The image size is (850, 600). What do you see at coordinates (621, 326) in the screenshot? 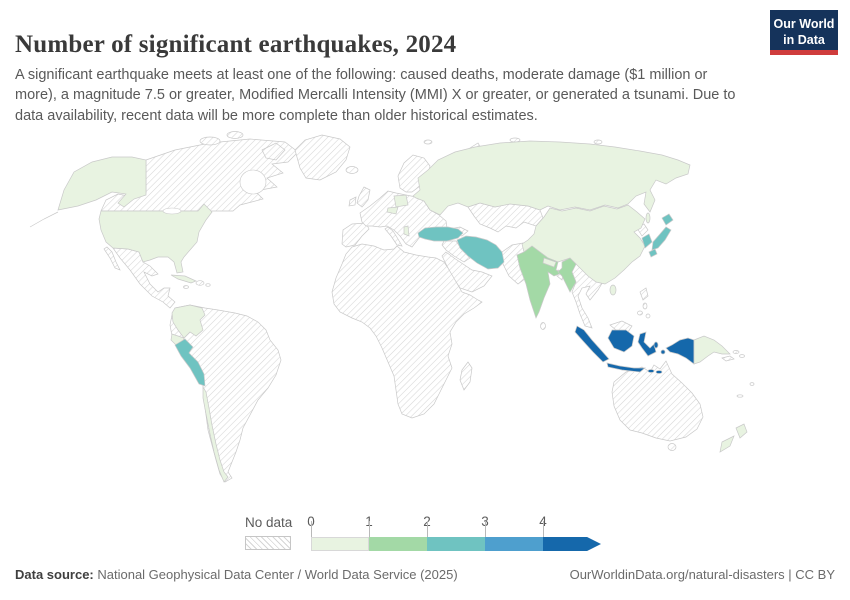
I see `region-malaysian-borneo` at bounding box center [621, 326].